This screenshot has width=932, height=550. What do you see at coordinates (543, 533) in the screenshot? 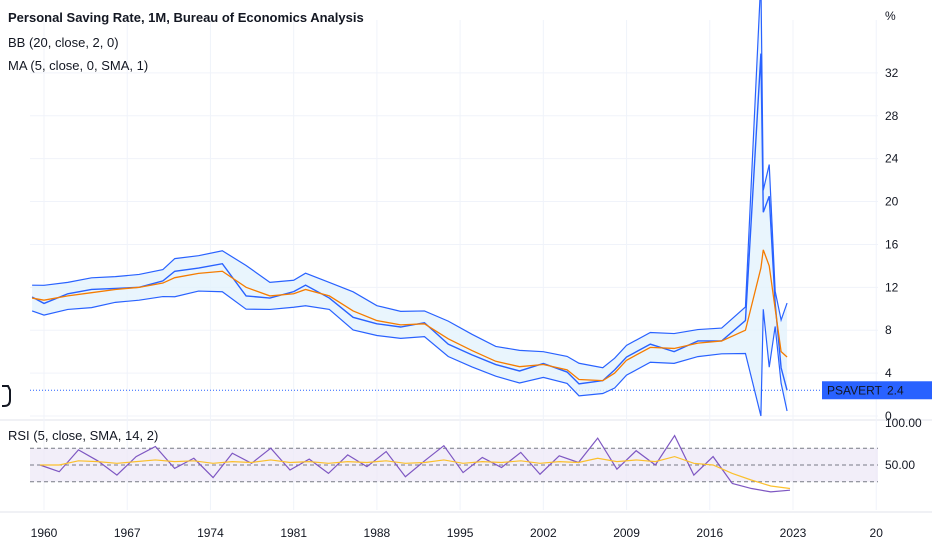
I see `time-tick-label: 2002` at bounding box center [543, 533].